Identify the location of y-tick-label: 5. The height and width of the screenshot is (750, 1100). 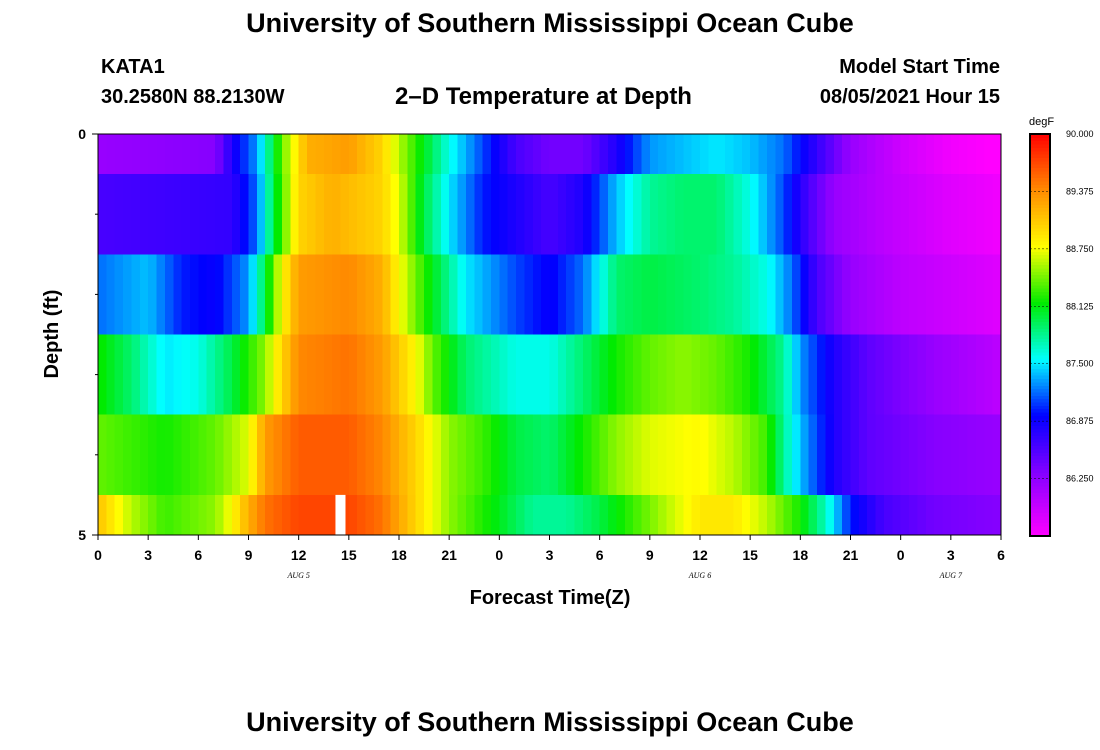
(82, 535).